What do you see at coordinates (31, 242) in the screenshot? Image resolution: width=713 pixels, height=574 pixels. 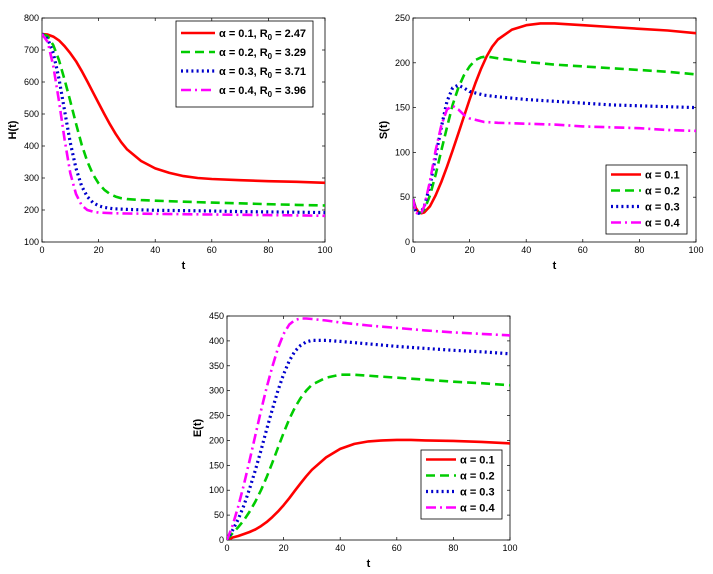 I see `h-y-tick-label: 100` at bounding box center [31, 242].